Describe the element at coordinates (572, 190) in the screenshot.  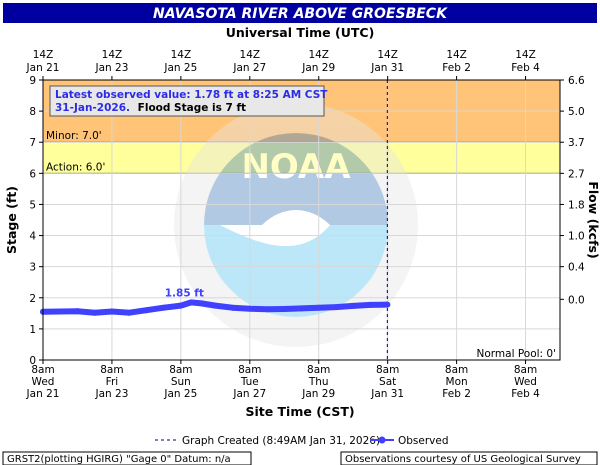
I see `right-axis-ticks: 0.0 0.4 1.0 1.8 2.7 3.7 5.0 6.6` at that location.